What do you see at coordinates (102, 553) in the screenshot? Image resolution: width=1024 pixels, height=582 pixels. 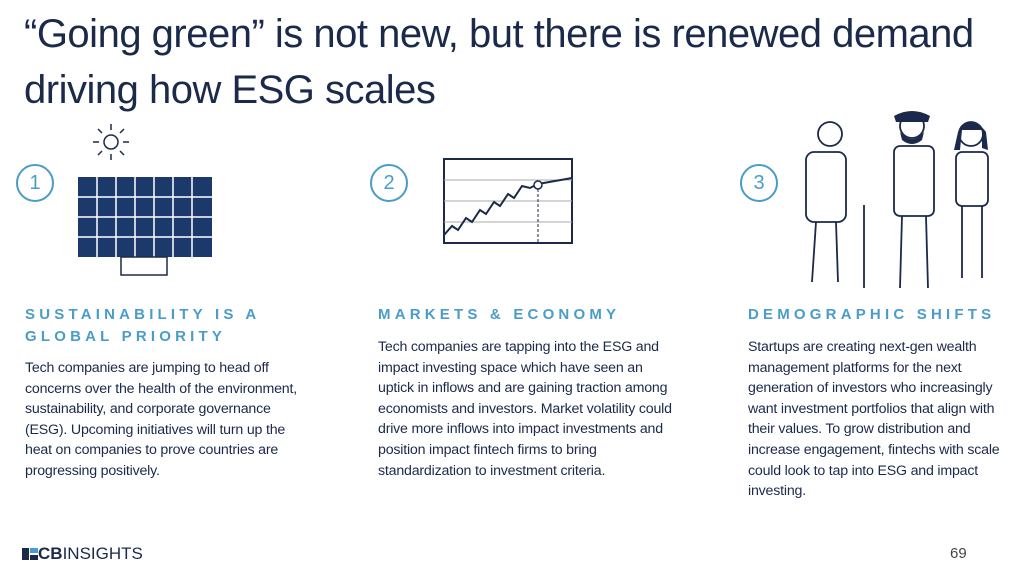 I see `logo-text: INSIGHTS` at bounding box center [102, 553].